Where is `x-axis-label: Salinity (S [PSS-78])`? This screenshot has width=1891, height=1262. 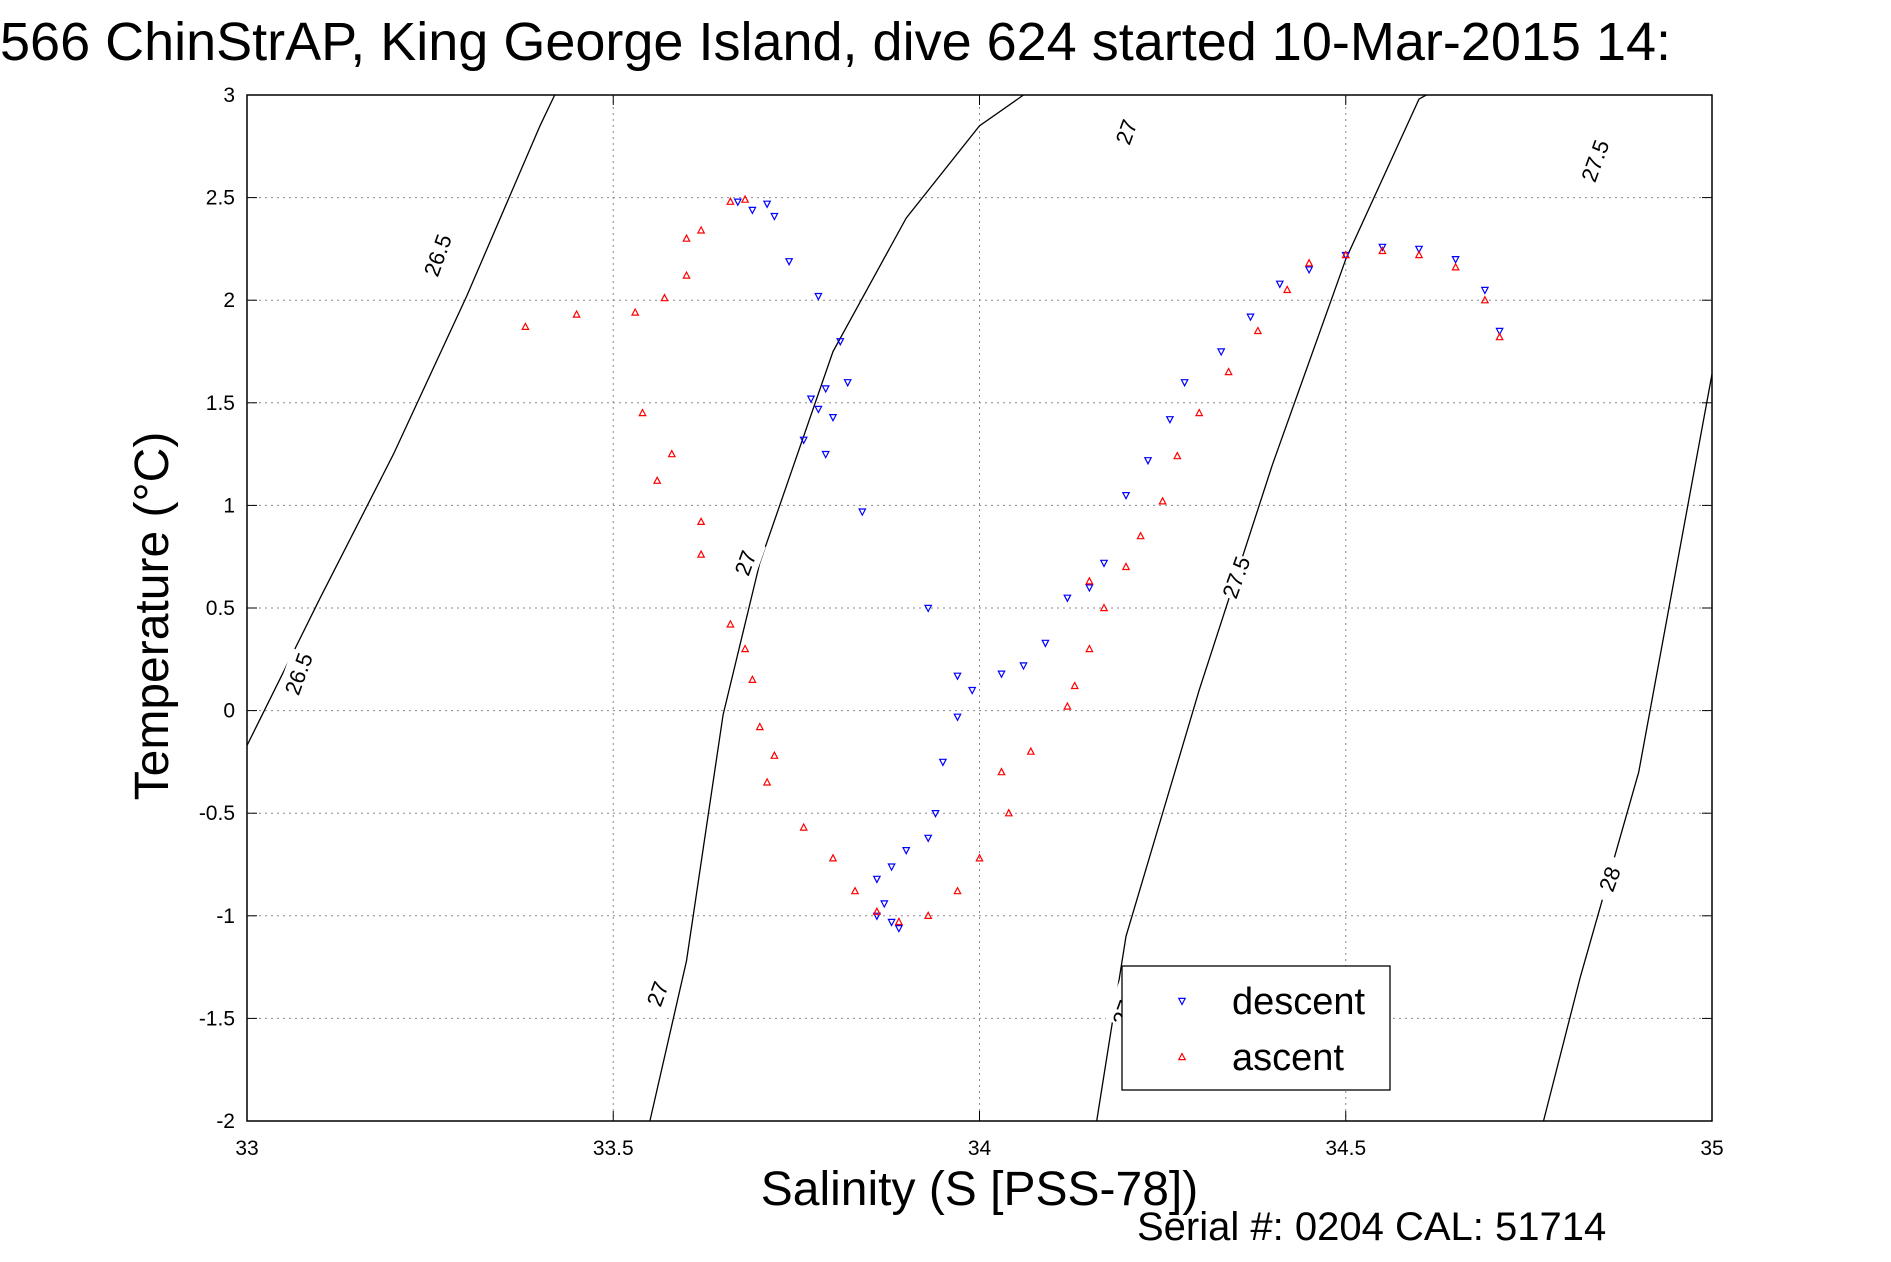
x-axis-label: Salinity (S [PSS-78]) is located at coordinates (979, 1189).